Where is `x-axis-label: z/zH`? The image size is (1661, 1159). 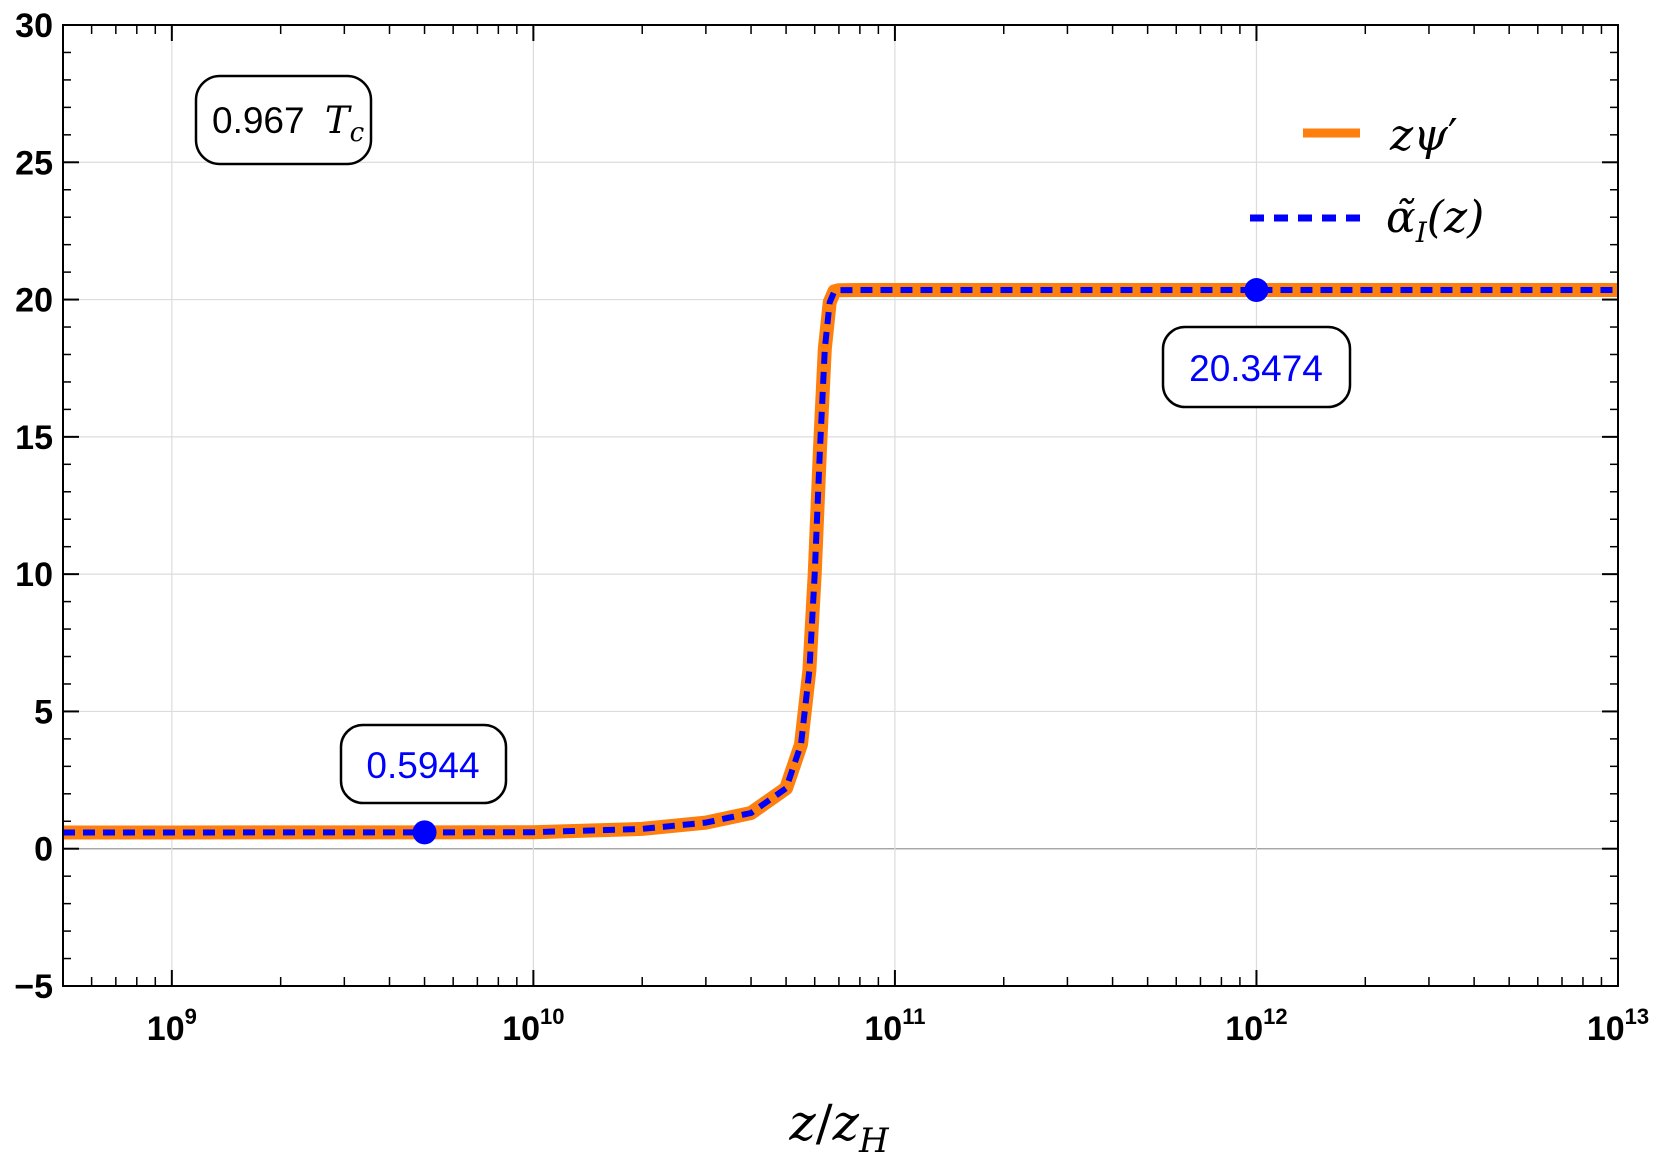
x-axis-label: z/zH is located at coordinates (839, 1126).